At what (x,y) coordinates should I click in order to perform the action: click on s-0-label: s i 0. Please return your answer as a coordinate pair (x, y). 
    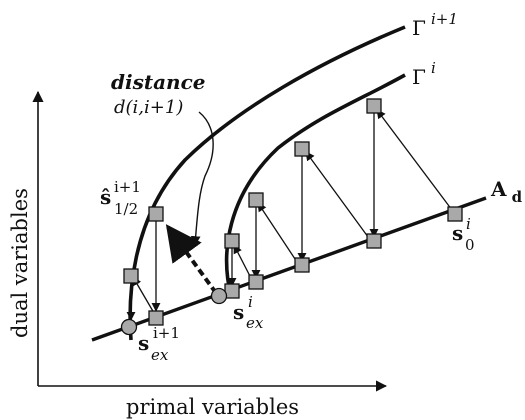
    Looking at the image, I should click on (463, 234).